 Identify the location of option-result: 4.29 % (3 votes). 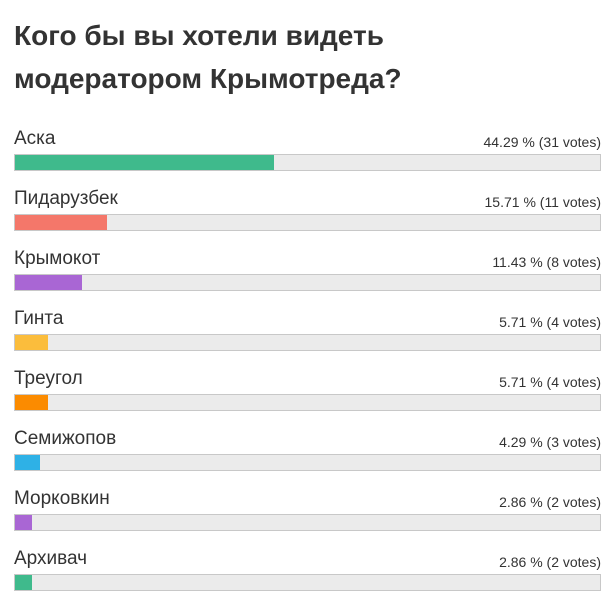
(550, 442).